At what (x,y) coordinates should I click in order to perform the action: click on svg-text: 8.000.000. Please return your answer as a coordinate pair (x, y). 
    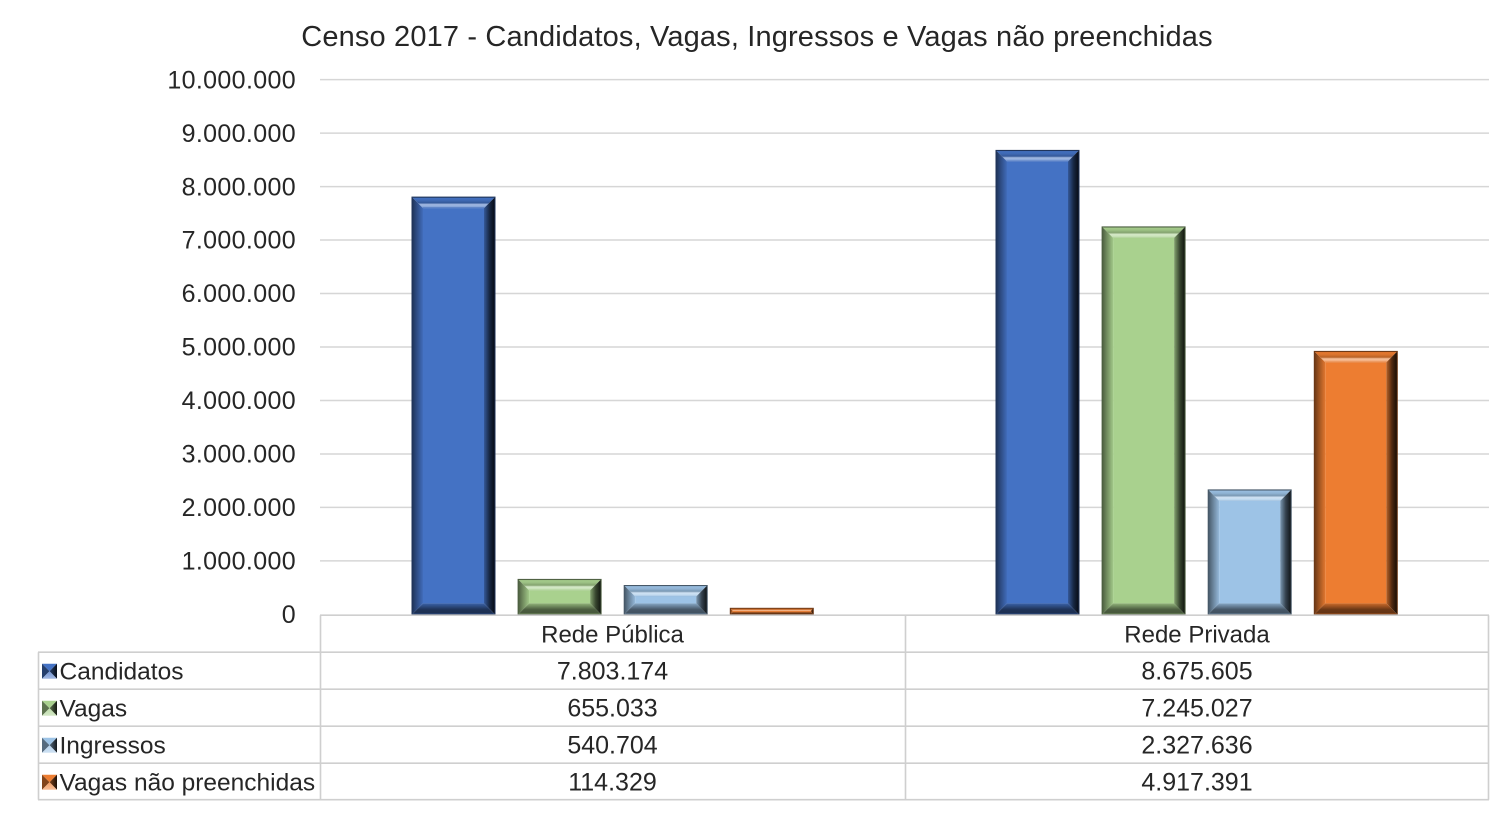
    Looking at the image, I should click on (239, 187).